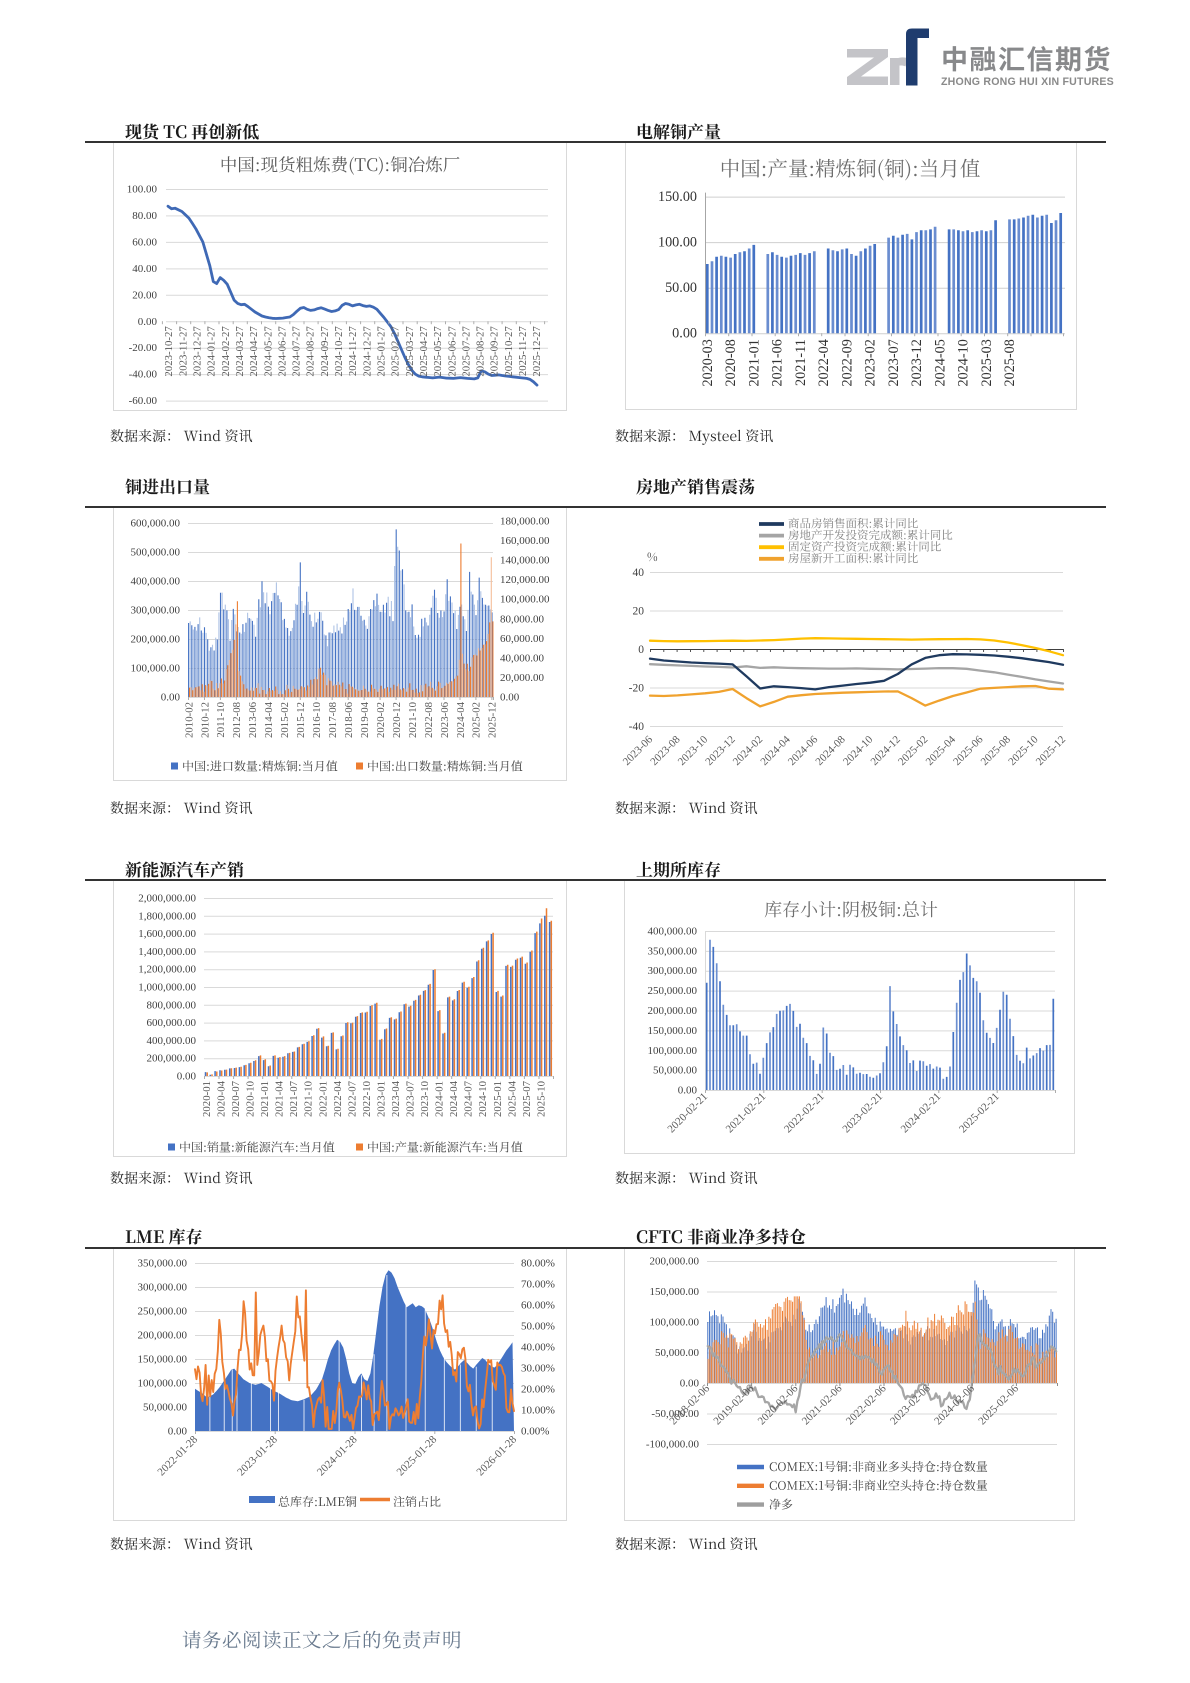 The width and height of the screenshot is (1190, 1683). I want to click on svg-text: 2023-02-21, so click(862, 1113).